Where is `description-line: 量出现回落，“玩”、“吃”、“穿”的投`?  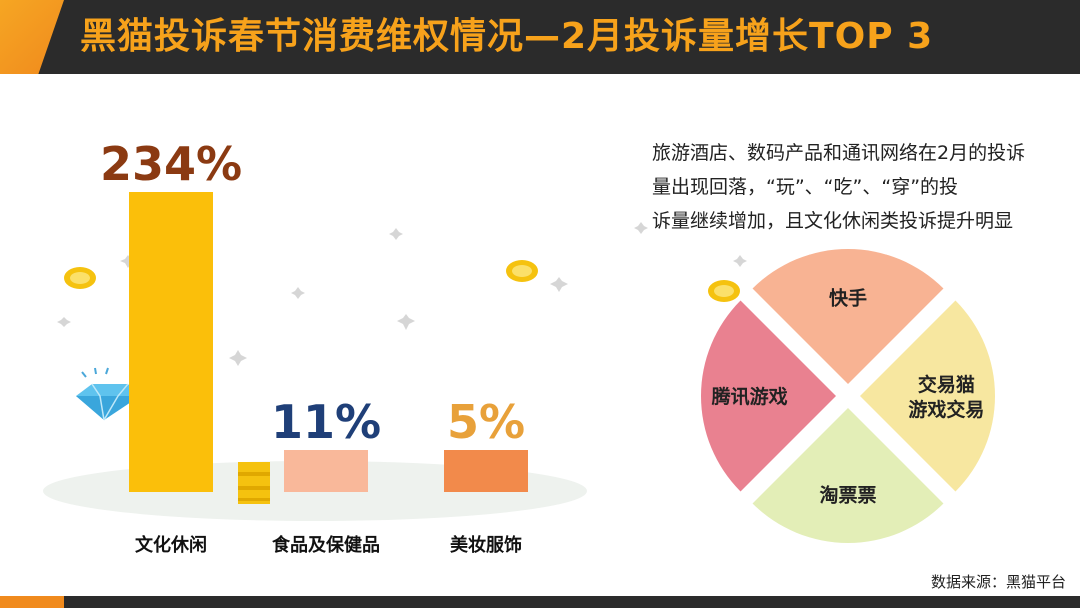 description-line: 量出现回落，“玩”、“吃”、“穿”的投 is located at coordinates (805, 187).